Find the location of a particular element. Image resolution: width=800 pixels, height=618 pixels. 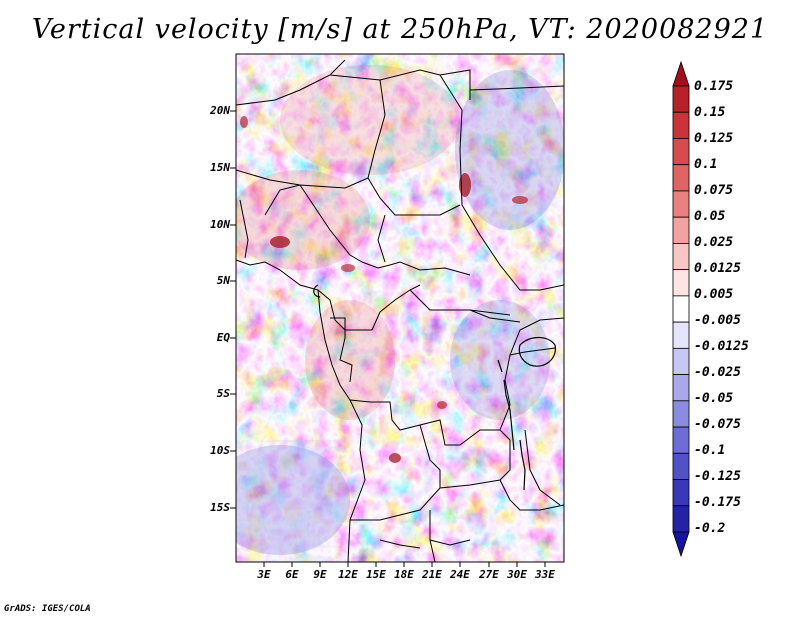

colorbar-top-arrow is located at coordinates (681, 73).